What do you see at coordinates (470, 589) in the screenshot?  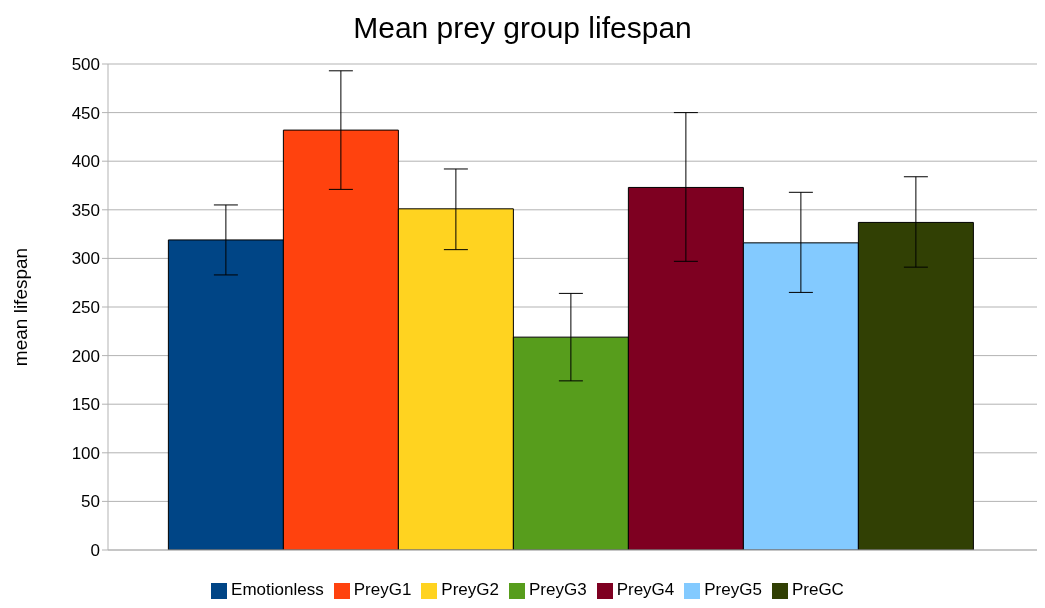 I see `legend-label: PreyG2` at bounding box center [470, 589].